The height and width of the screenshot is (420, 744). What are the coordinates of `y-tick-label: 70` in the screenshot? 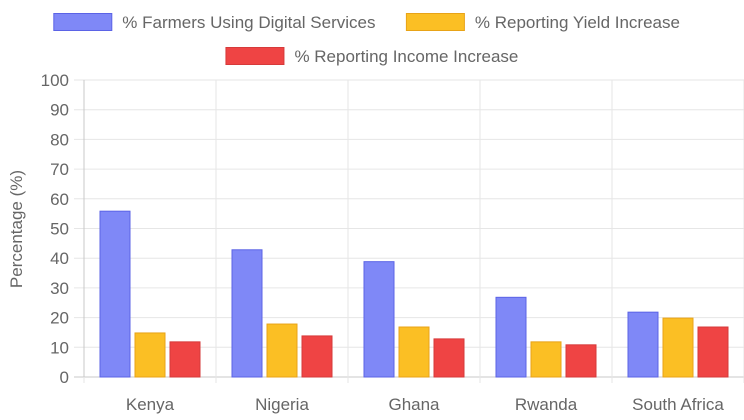 It's located at (59, 169).